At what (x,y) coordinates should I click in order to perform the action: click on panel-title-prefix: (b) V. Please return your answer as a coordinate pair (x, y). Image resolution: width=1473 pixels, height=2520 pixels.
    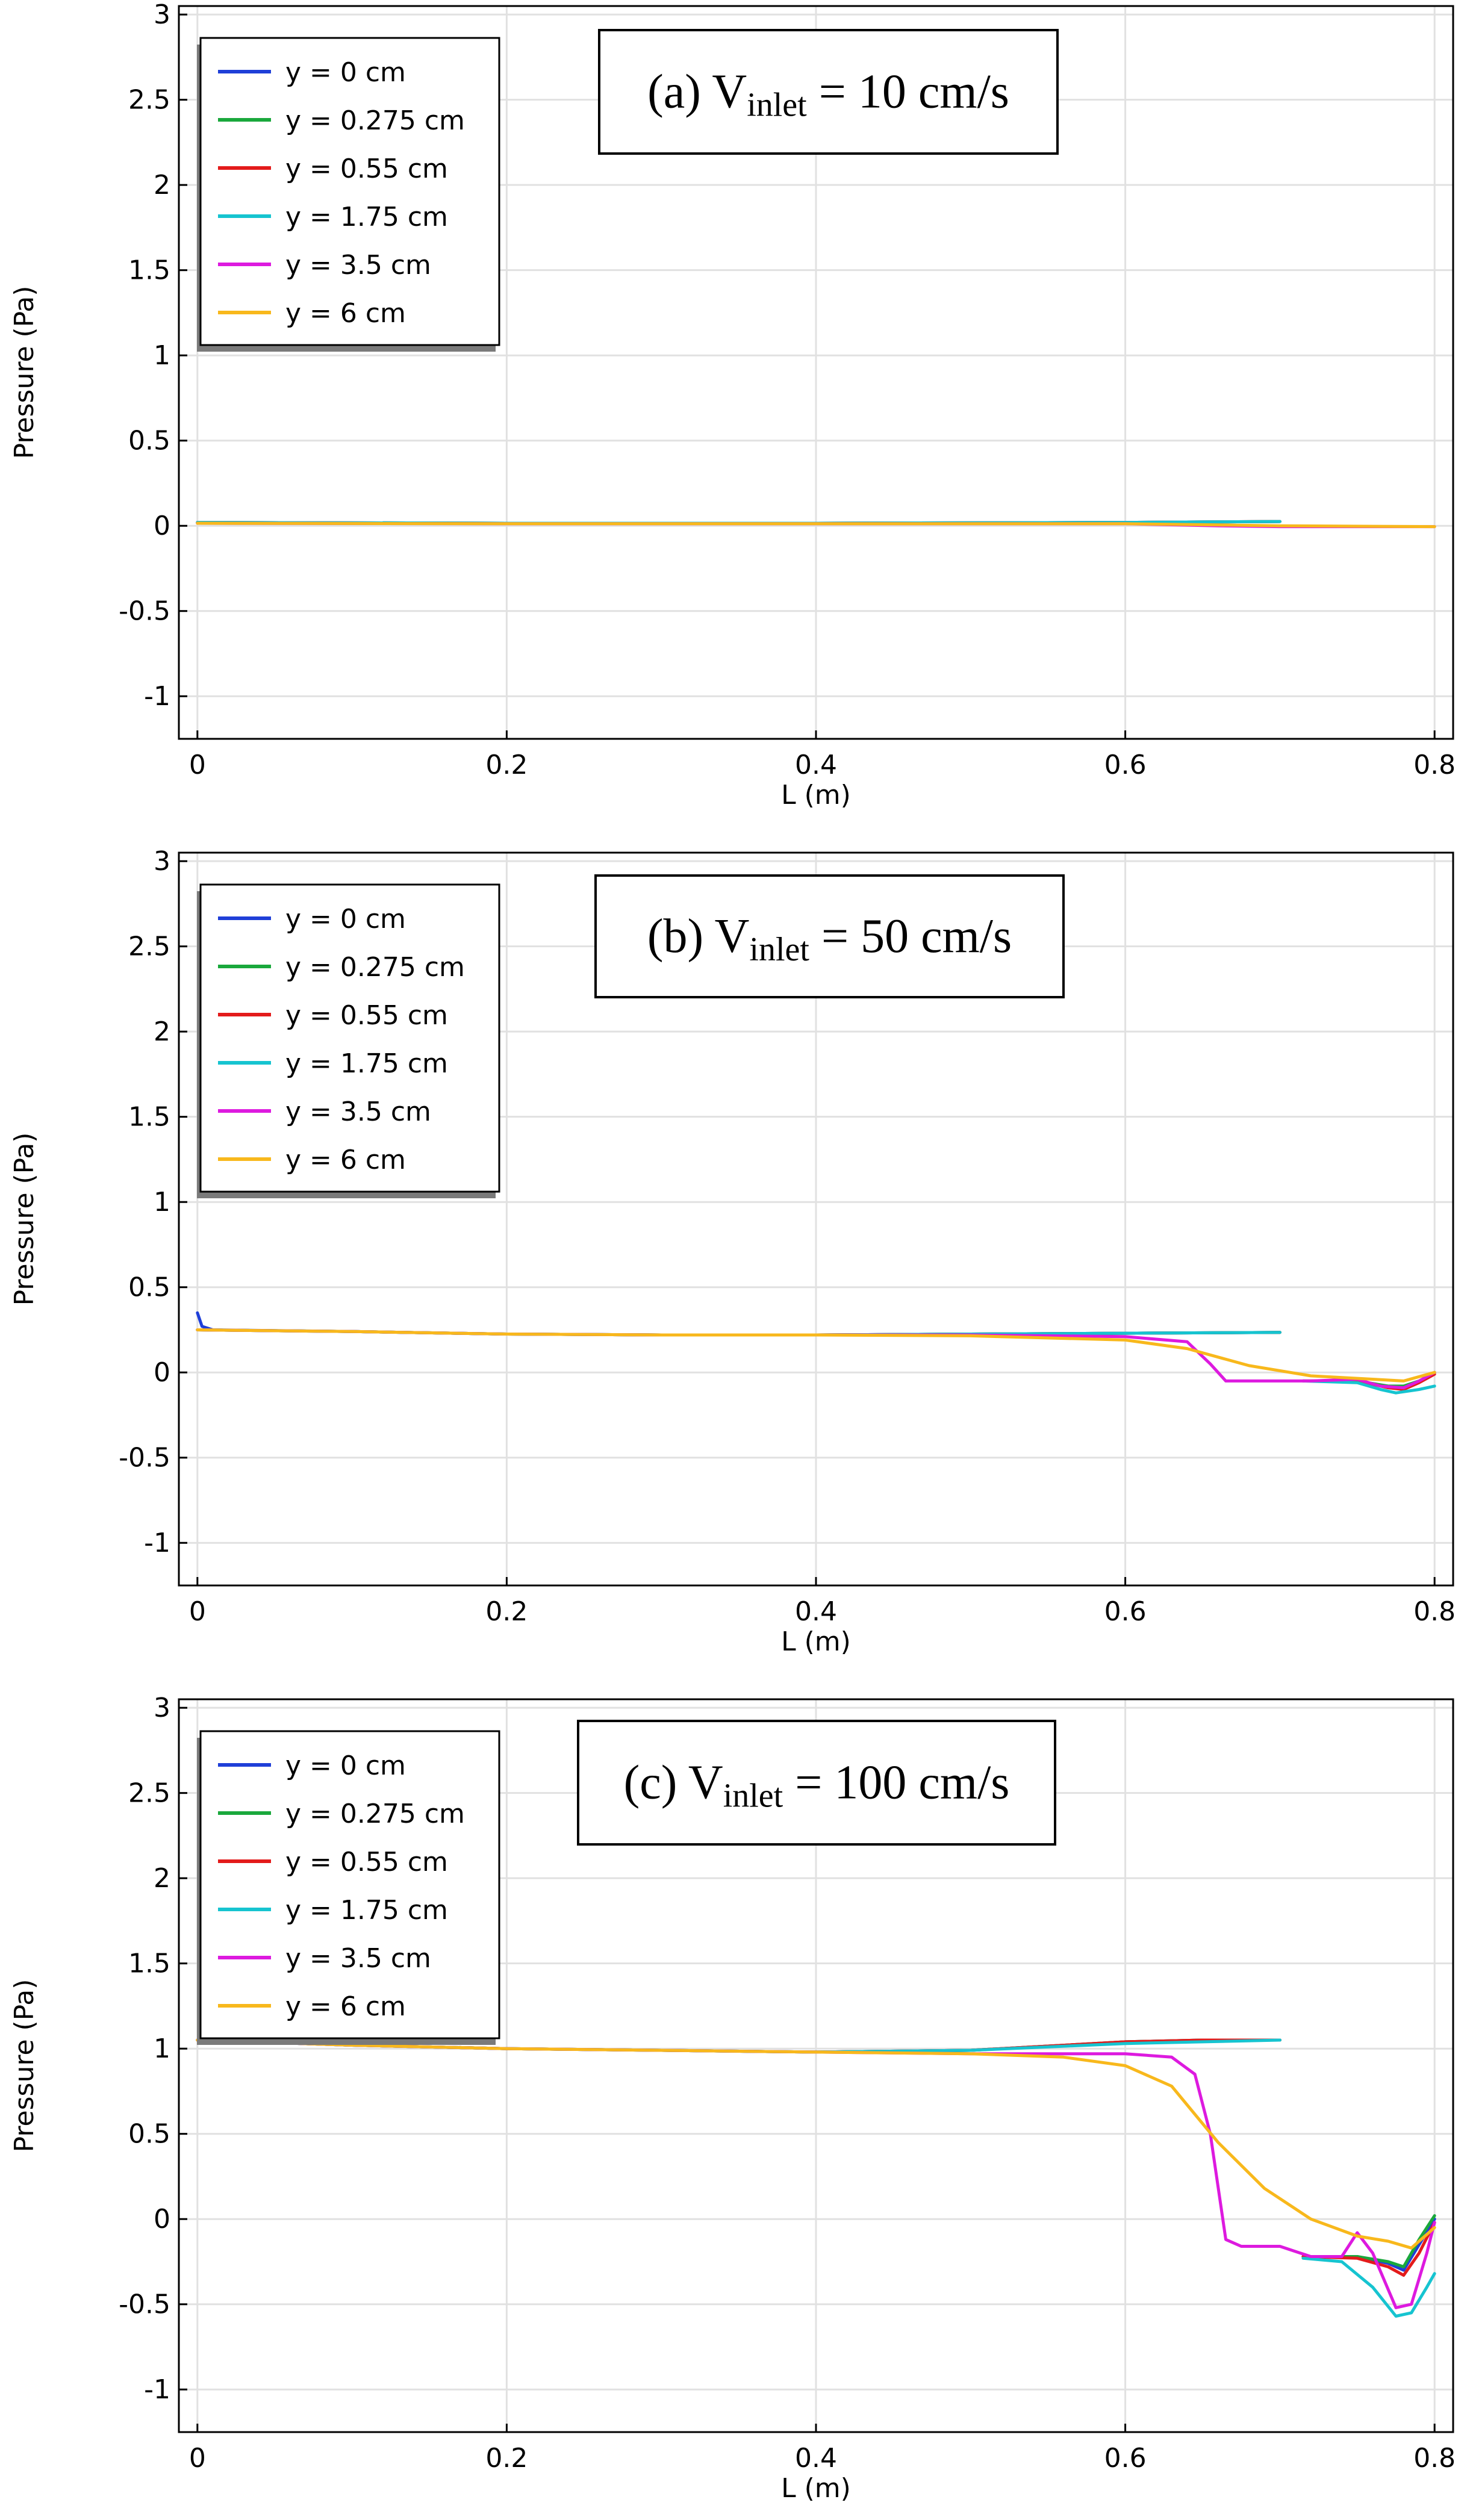
    Looking at the image, I should click on (699, 937).